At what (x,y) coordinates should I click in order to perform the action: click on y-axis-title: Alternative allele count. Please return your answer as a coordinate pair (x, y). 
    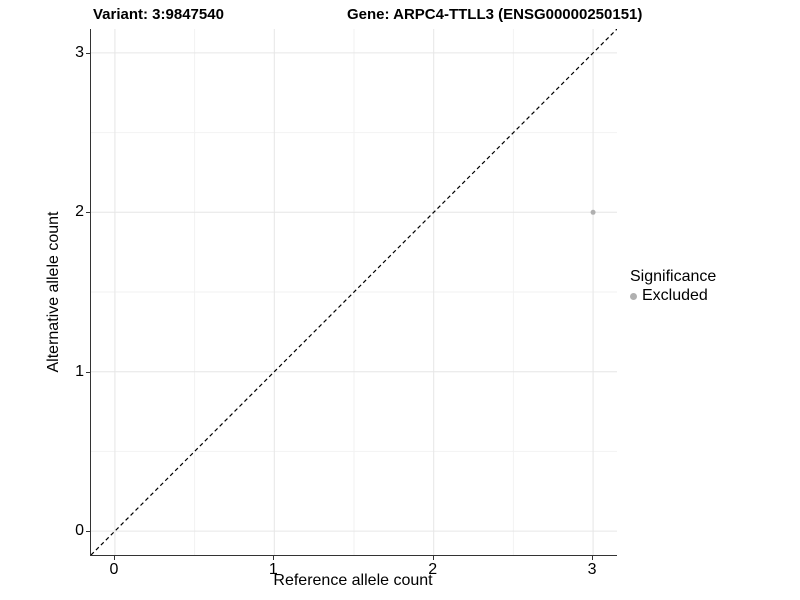
    Looking at the image, I should click on (53, 292).